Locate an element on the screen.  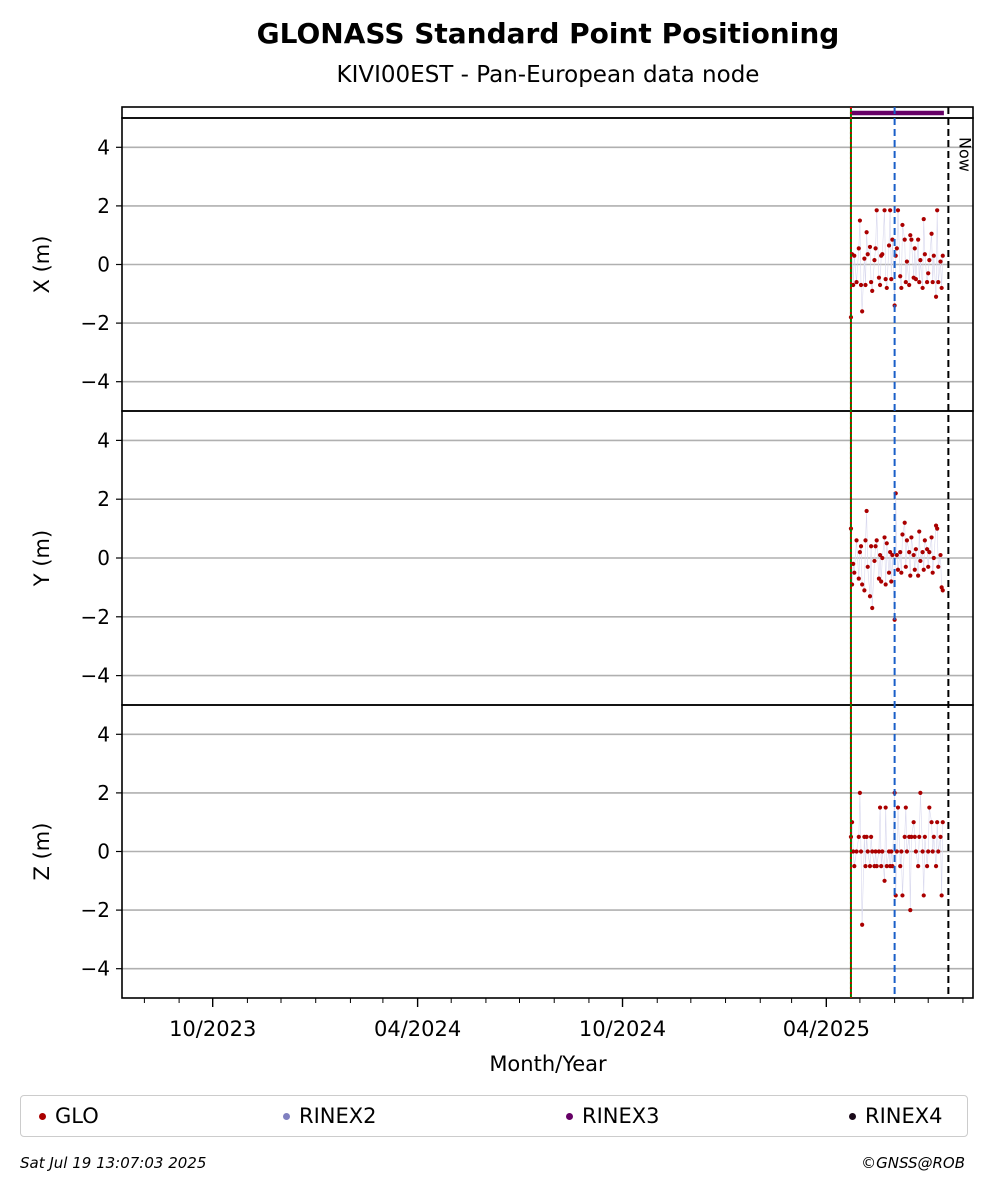
series-line is located at coordinates (897, 556).